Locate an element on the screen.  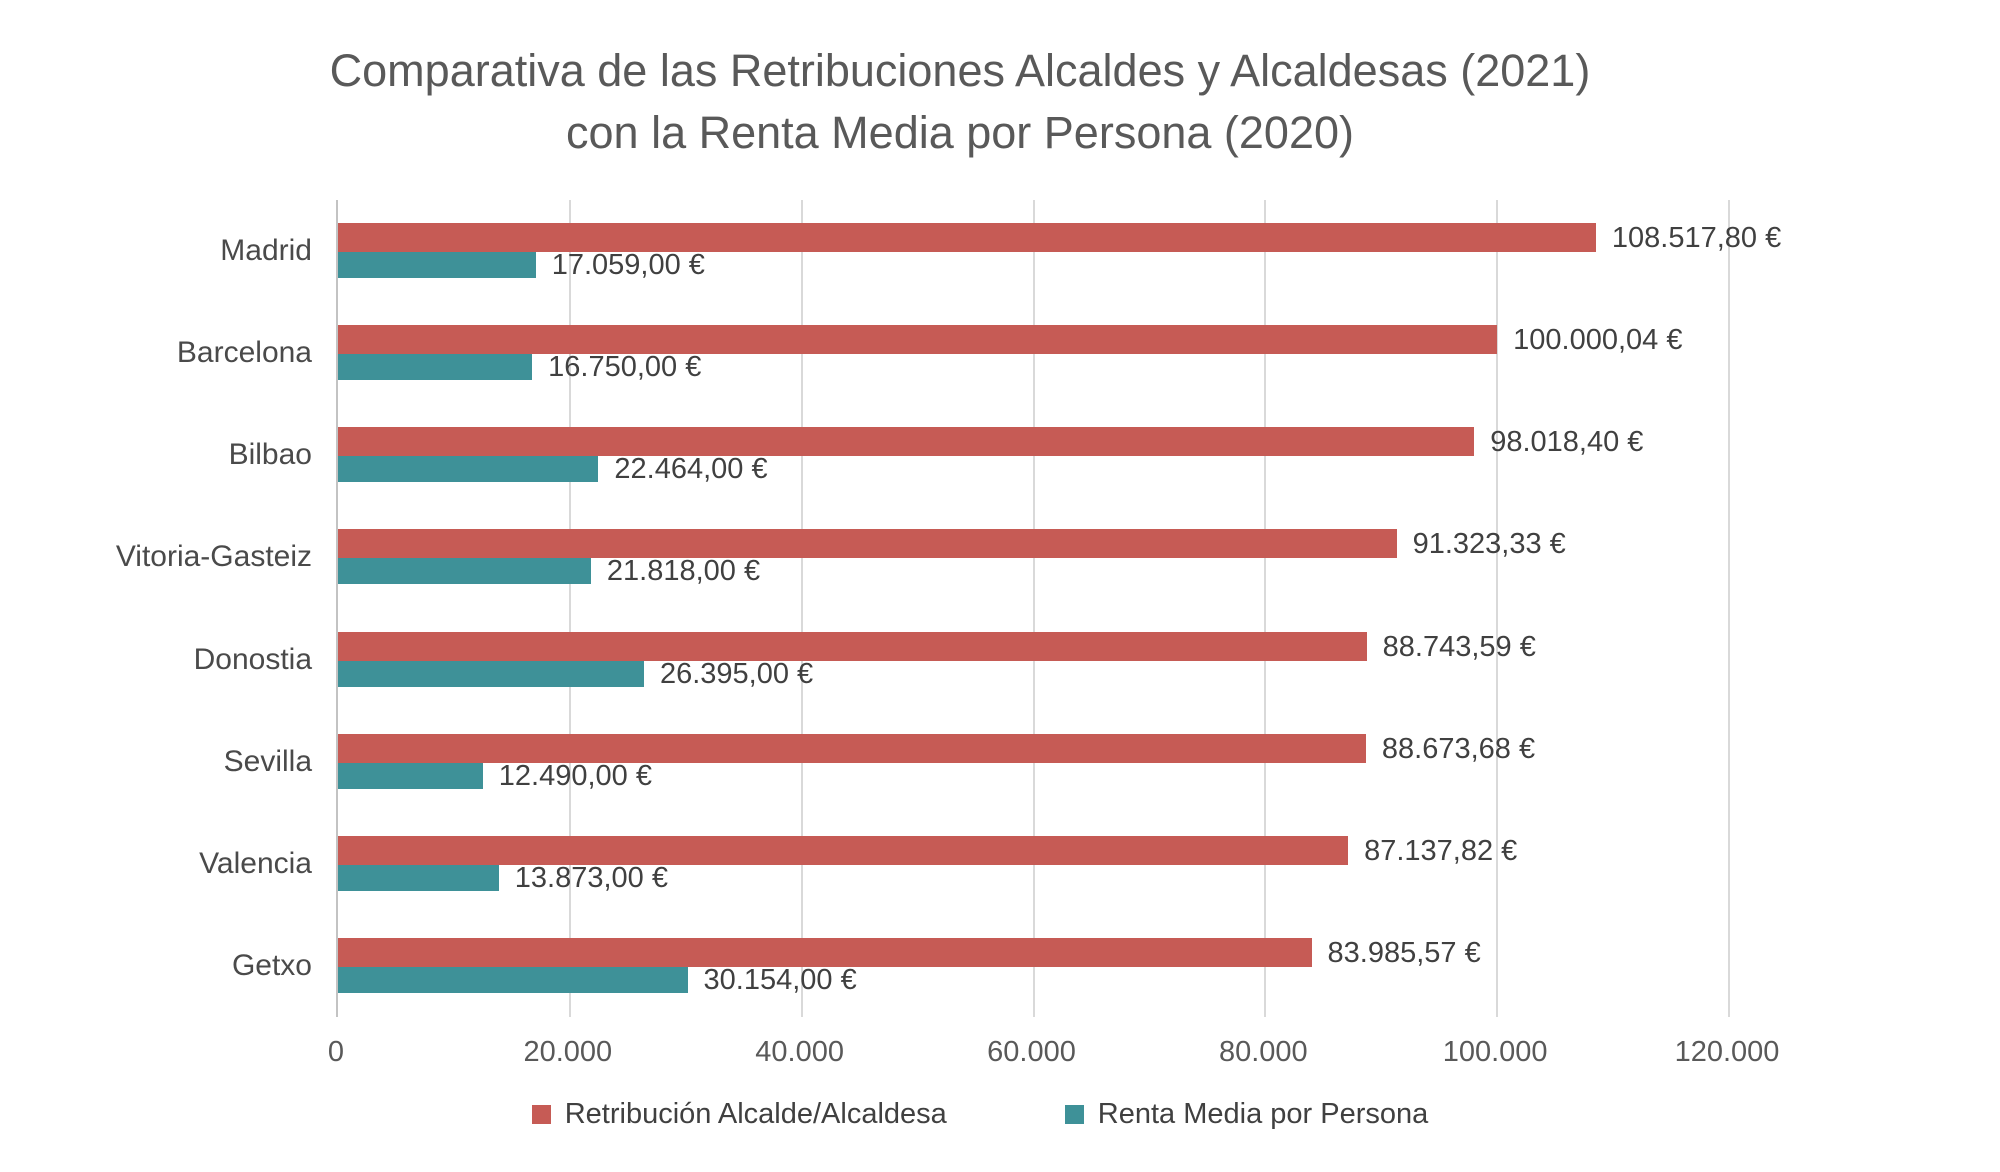
income-bar-sevilla is located at coordinates (410, 775).